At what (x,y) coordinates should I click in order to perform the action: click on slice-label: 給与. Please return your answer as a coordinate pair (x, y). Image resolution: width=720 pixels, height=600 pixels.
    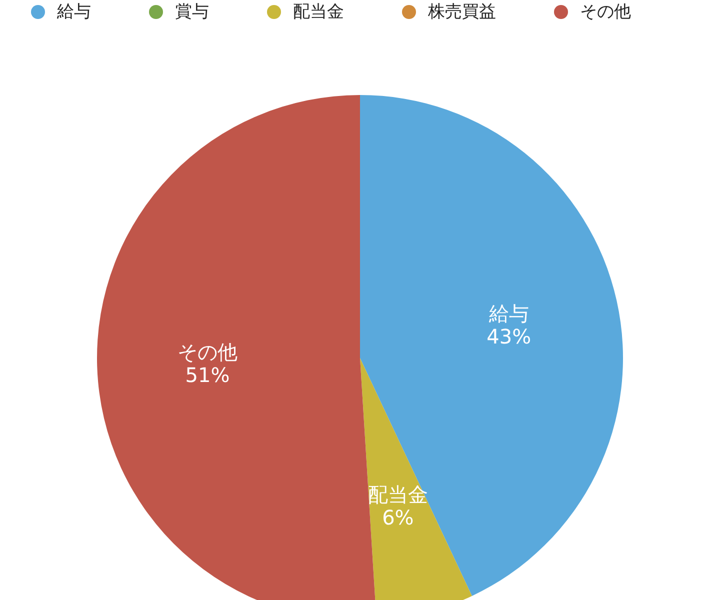
    Looking at the image, I should click on (508, 314).